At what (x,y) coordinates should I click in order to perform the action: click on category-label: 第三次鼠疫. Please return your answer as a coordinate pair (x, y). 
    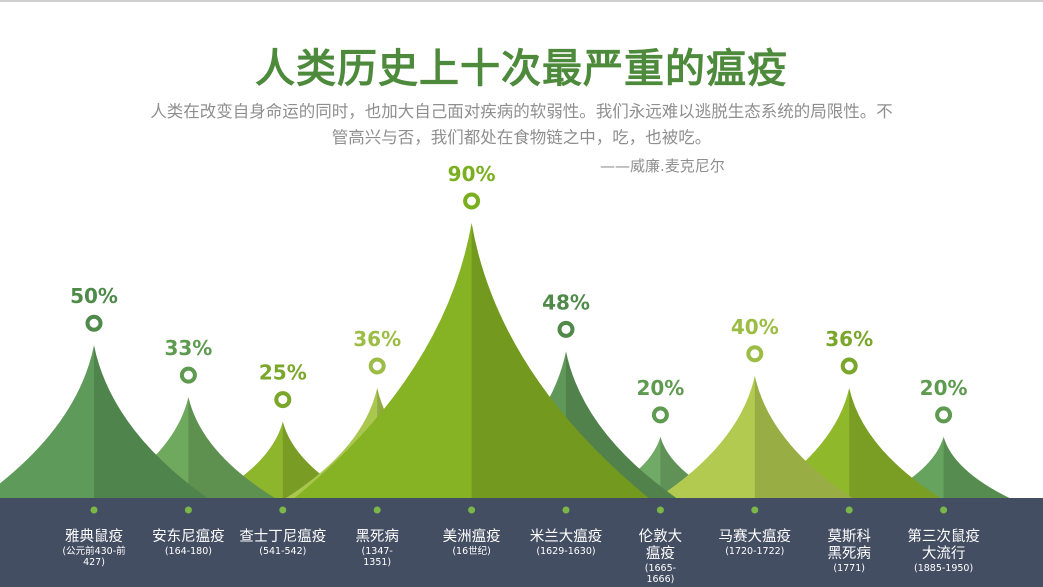
    Looking at the image, I should click on (943, 536).